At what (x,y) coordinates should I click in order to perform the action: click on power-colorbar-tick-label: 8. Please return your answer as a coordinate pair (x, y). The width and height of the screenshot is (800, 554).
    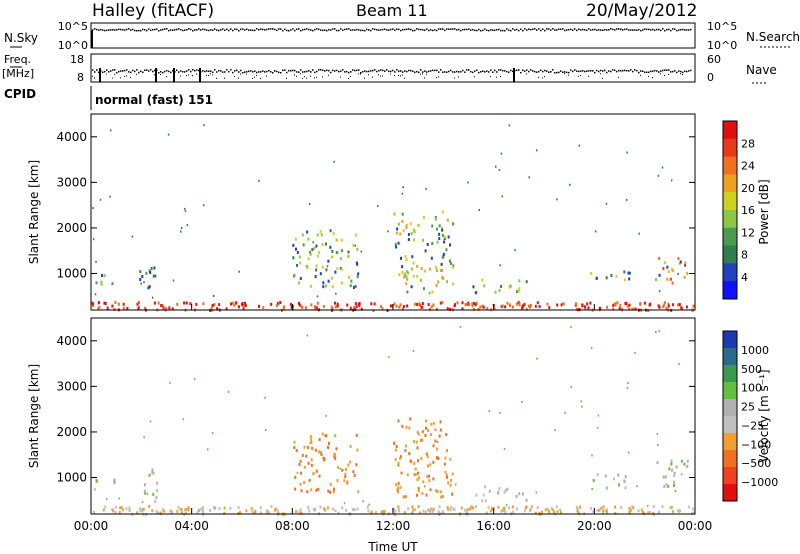
    Looking at the image, I should click on (744, 255).